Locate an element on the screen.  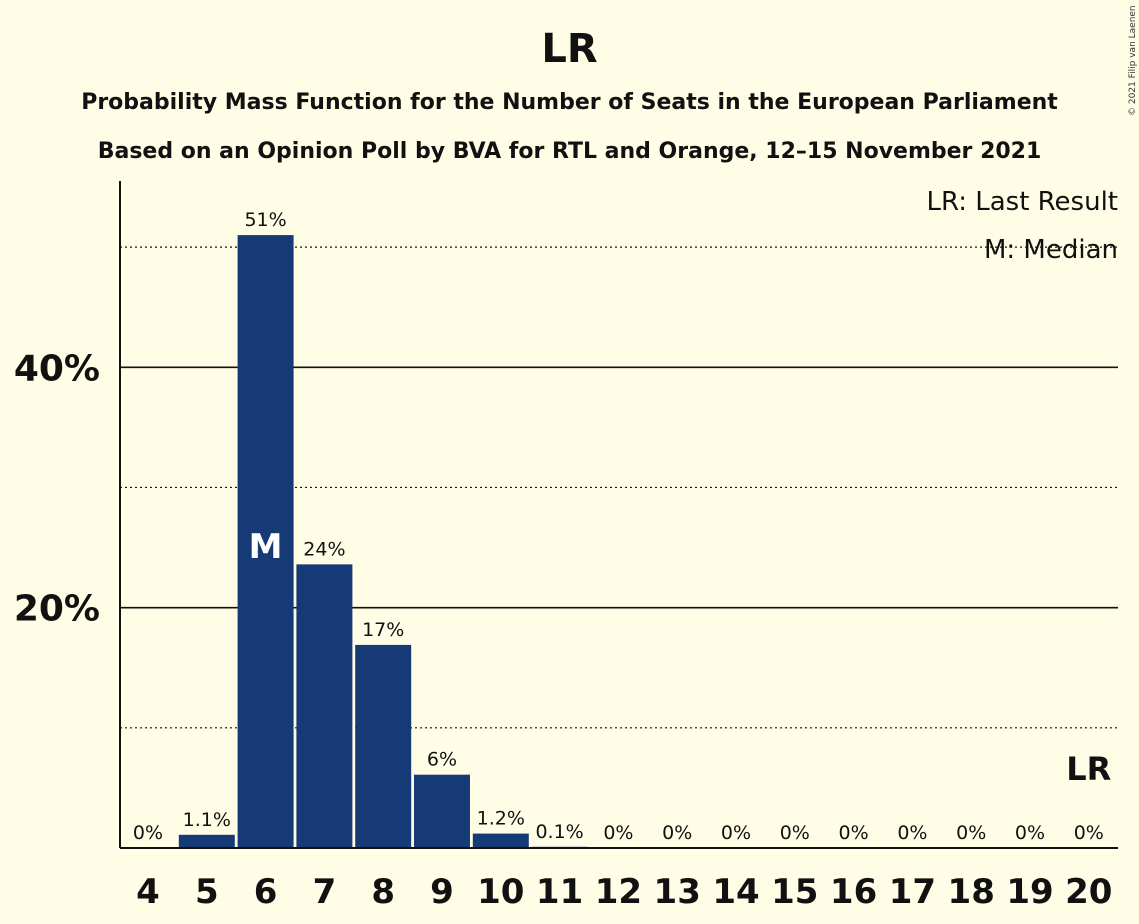
x-tick-label-4: 4 is located at coordinates (148, 892).